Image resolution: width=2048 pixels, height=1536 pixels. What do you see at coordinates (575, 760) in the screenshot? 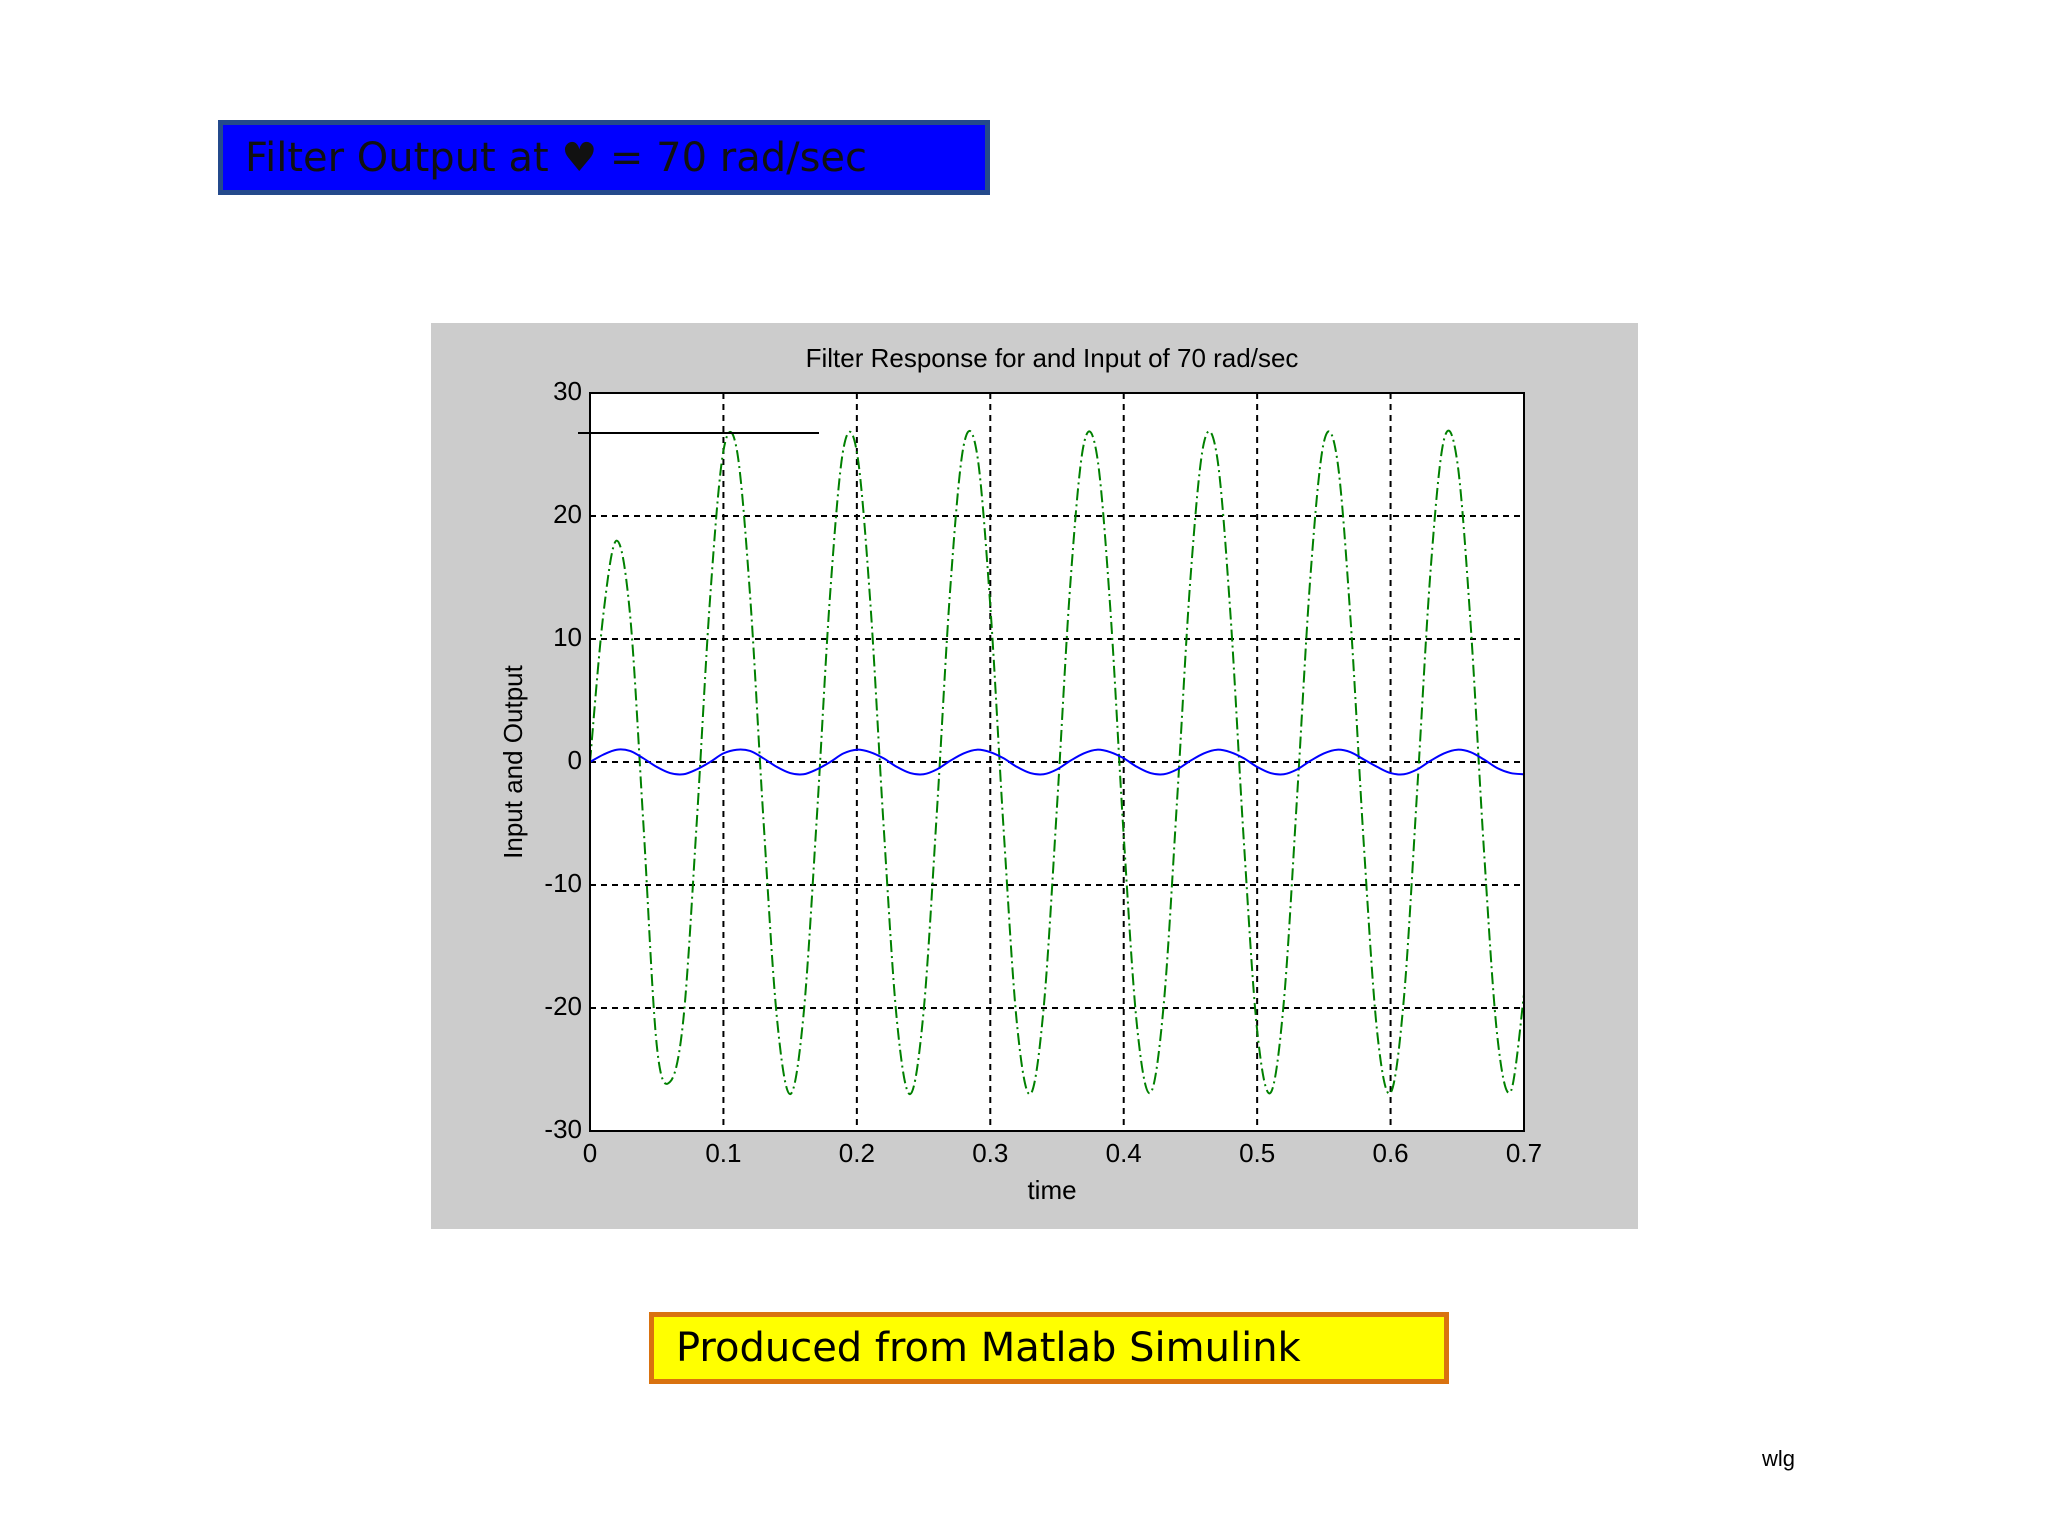
I see `y-tick-label: 0` at bounding box center [575, 760].